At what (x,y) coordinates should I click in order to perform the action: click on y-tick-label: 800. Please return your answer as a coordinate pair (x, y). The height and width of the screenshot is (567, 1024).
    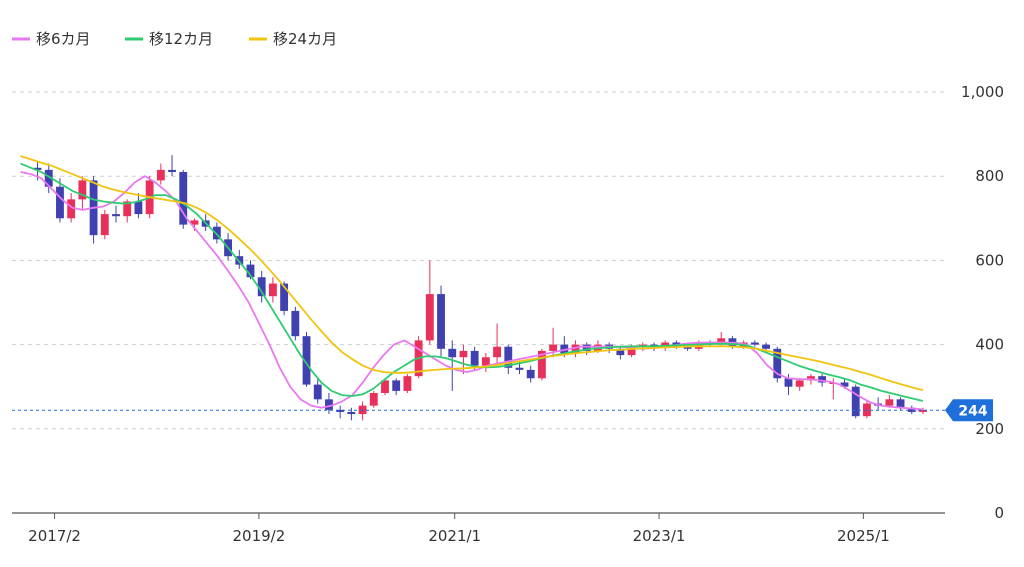
    Looking at the image, I should click on (989, 176).